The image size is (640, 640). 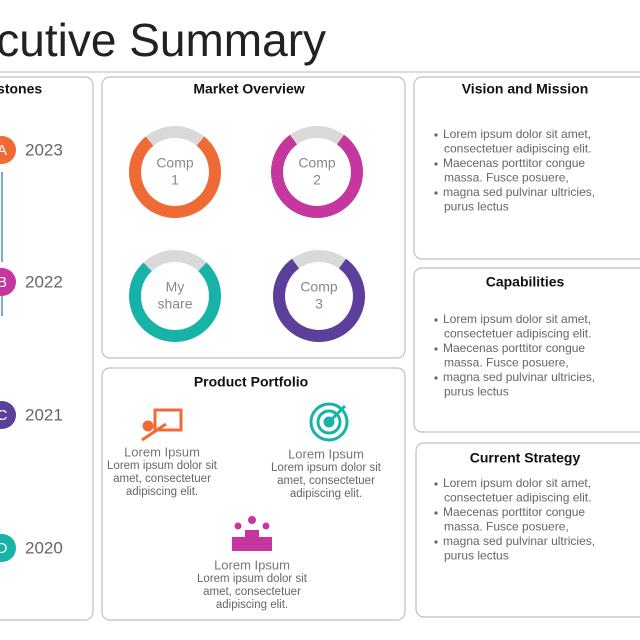 I want to click on presentation-icon, so click(x=162, y=425).